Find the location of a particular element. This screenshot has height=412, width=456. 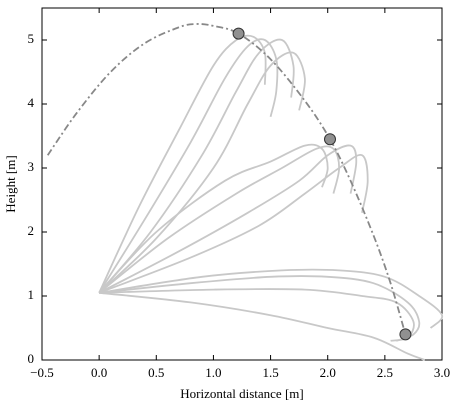

x-tick-label: 1.5 is located at coordinates (270, 372).